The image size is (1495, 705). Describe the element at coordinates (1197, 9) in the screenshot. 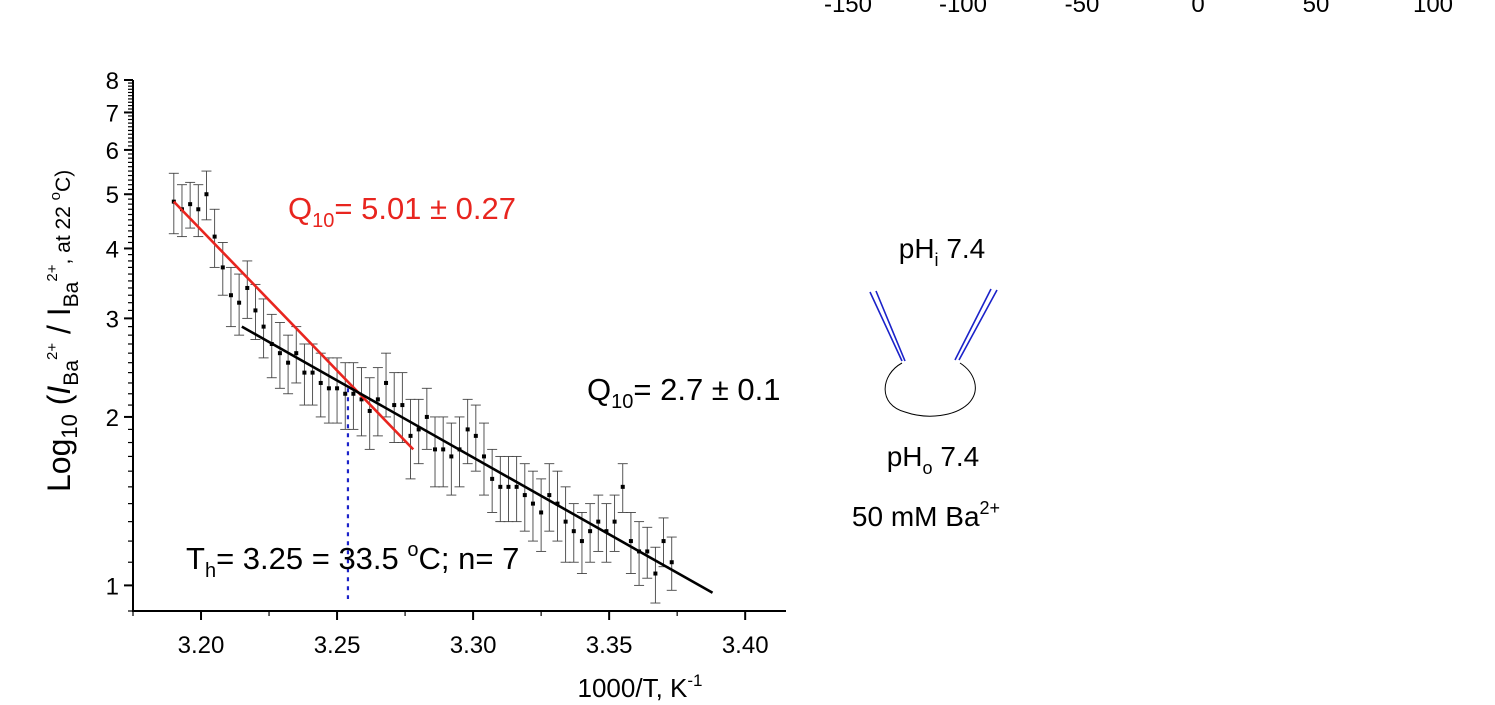

I see `top-tick-label: 0` at that location.